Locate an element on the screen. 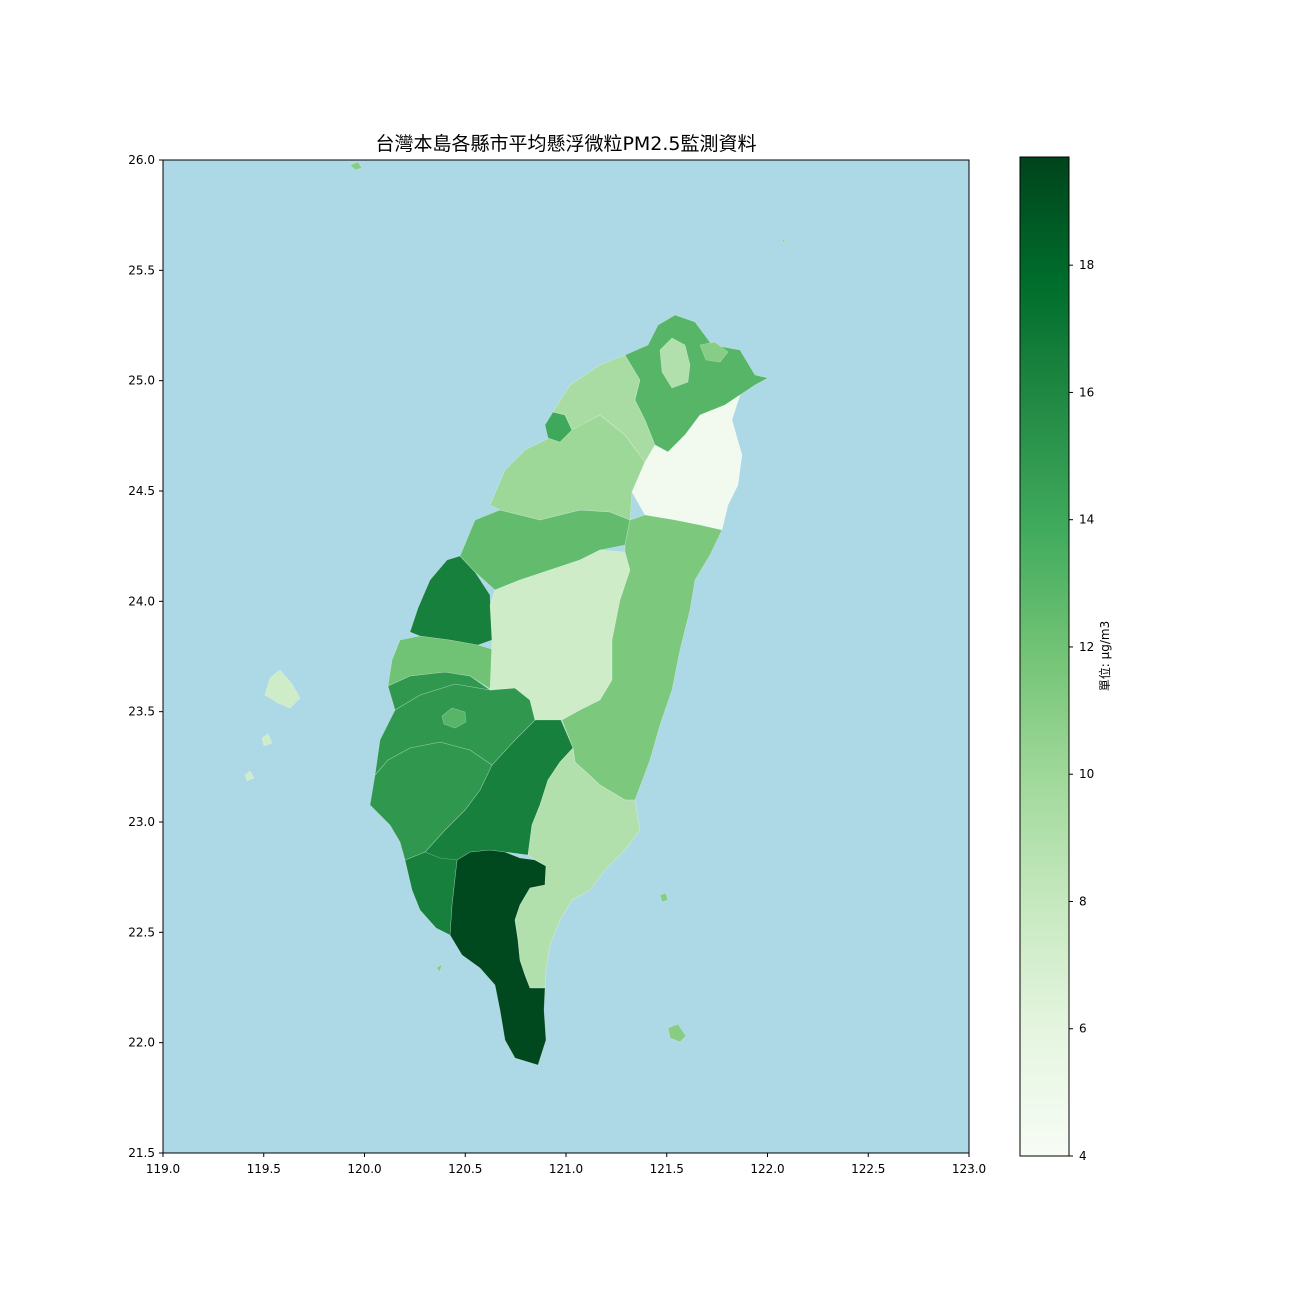 The height and width of the screenshot is (1300, 1300). colorbar-tick-label: 18 is located at coordinates (1086, 265).